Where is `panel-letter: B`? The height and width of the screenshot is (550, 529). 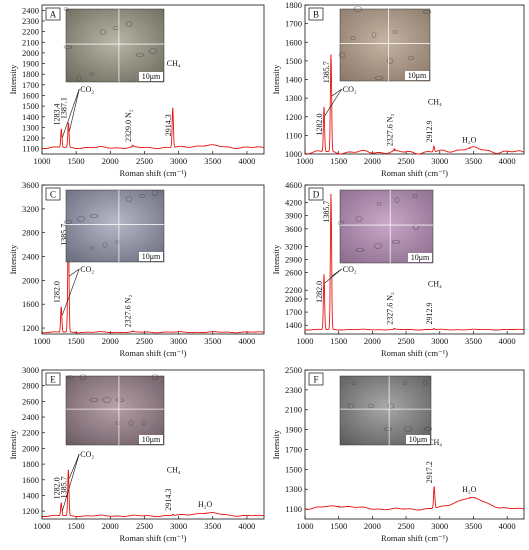 panel-letter: B is located at coordinates (316, 15).